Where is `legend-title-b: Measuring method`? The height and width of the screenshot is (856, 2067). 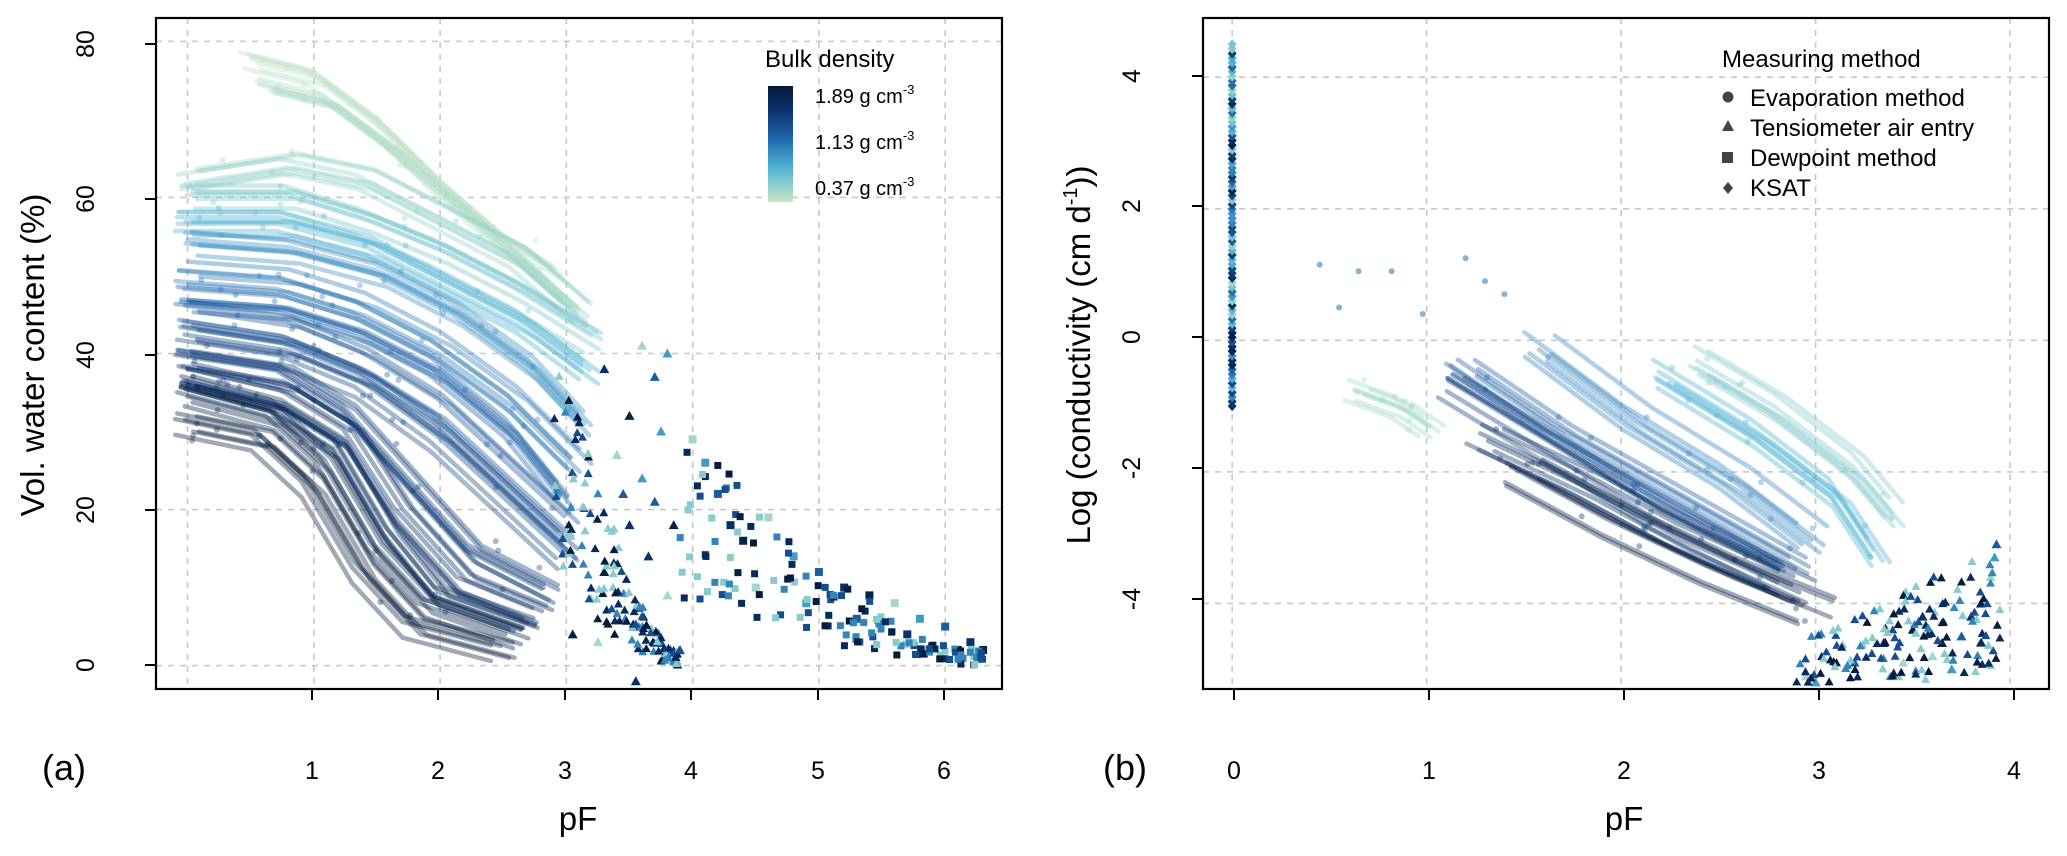
legend-title-b: Measuring method is located at coordinates (1821, 59).